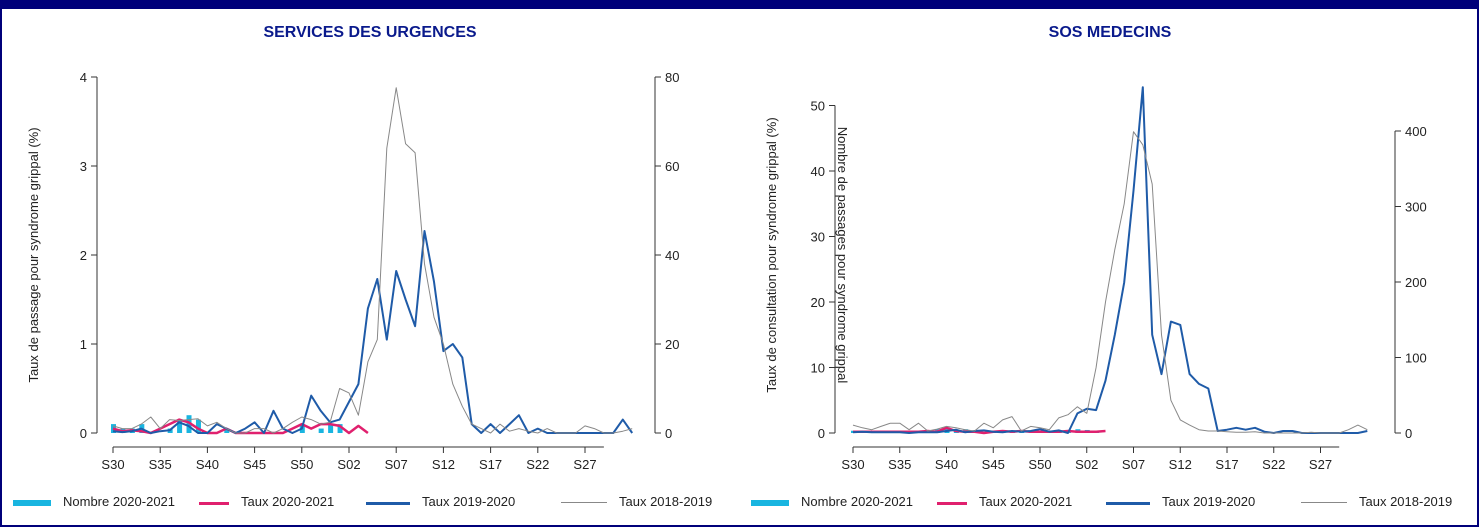 The width and height of the screenshot is (1483, 531). Describe the element at coordinates (373, 332) in the screenshot. I see `series-line-taux-2019-2020` at that location.